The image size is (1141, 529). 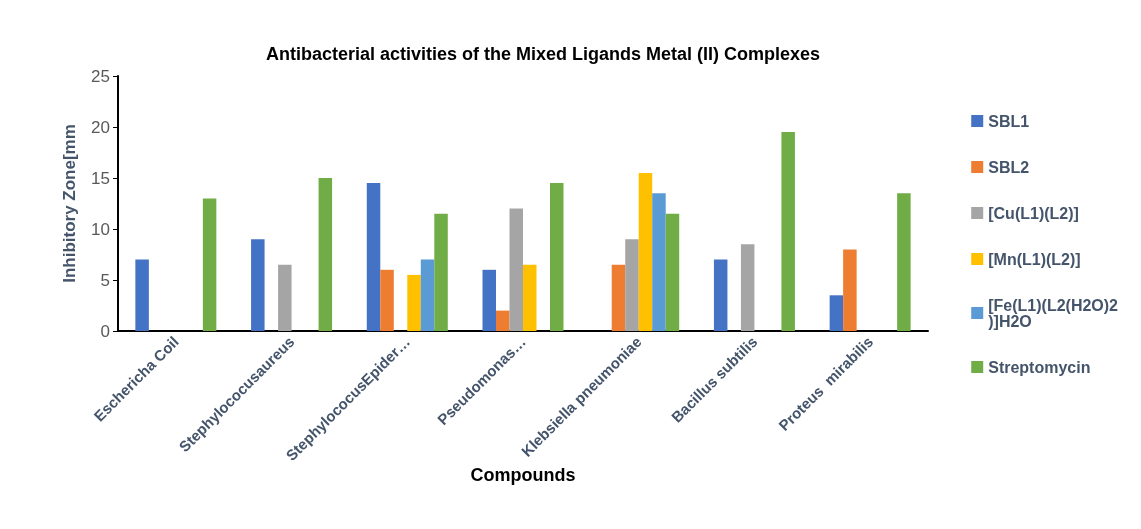 What do you see at coordinates (69, 203) in the screenshot?
I see `y-axis-title: Inhibitory Zone[mm` at bounding box center [69, 203].